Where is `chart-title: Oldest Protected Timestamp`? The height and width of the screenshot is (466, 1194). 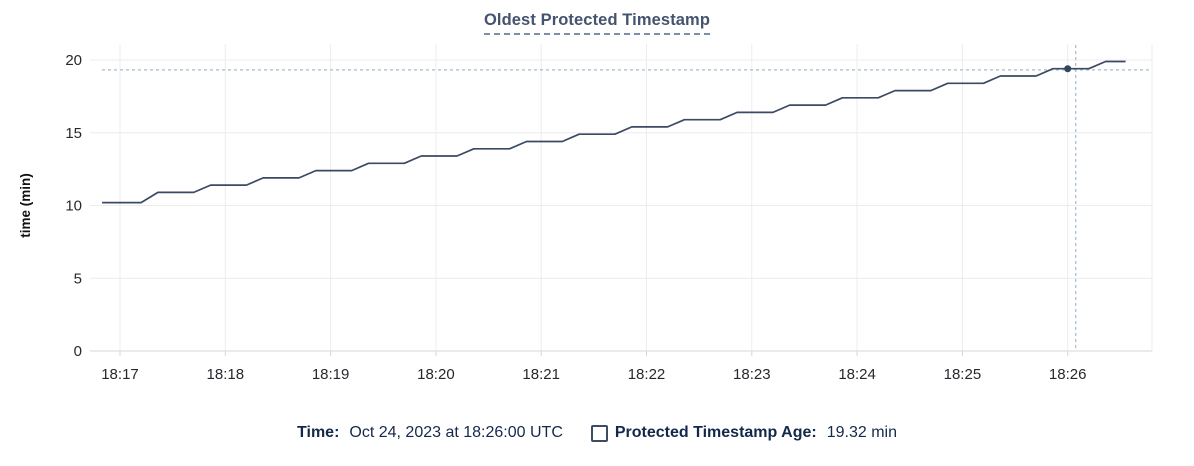
chart-title: Oldest Protected Timestamp is located at coordinates (597, 23).